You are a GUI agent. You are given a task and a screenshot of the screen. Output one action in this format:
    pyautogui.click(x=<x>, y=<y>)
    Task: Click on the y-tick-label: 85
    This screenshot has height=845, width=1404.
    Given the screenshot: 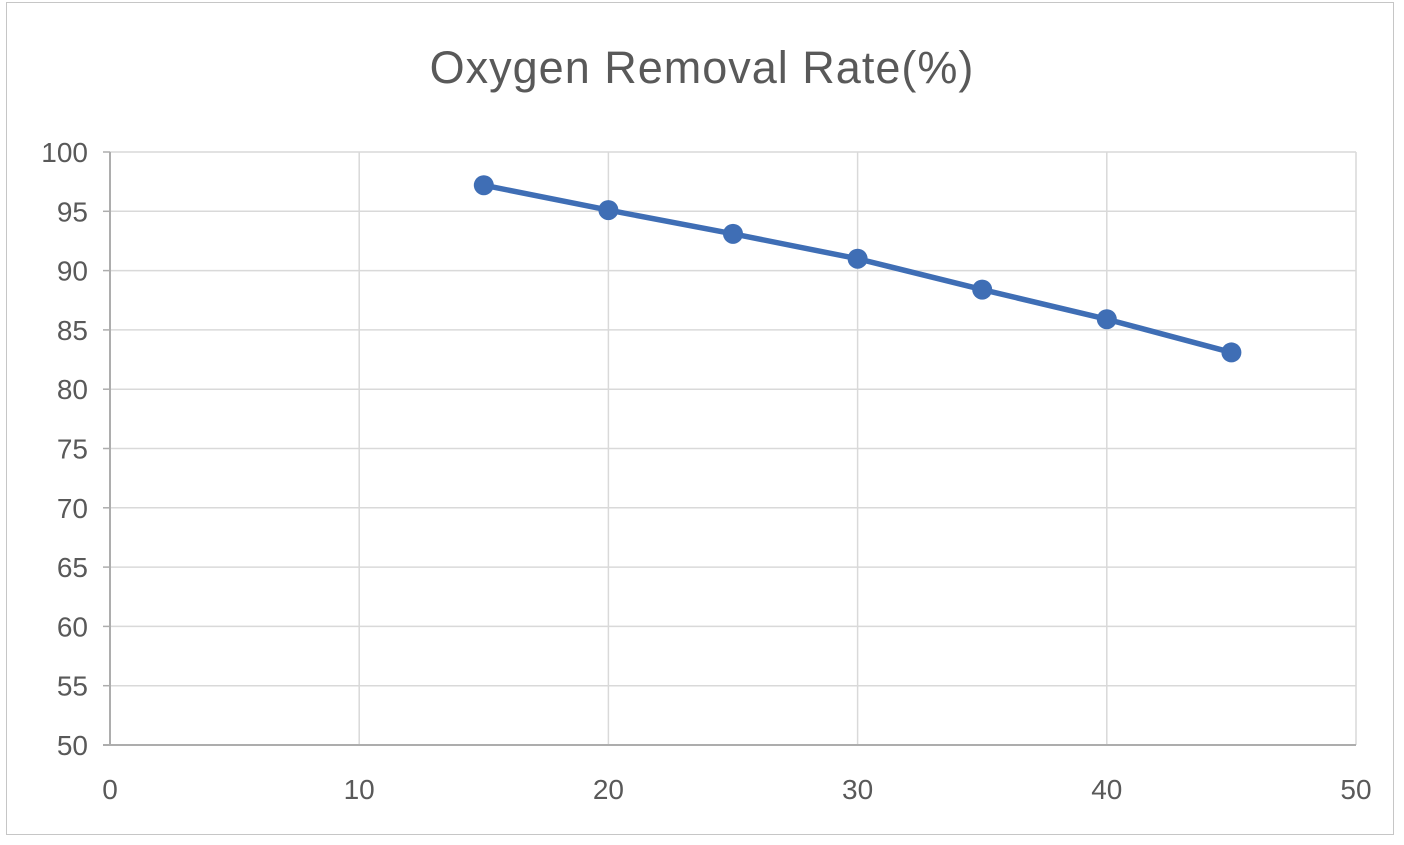 What is the action you would take?
    pyautogui.click(x=72, y=330)
    